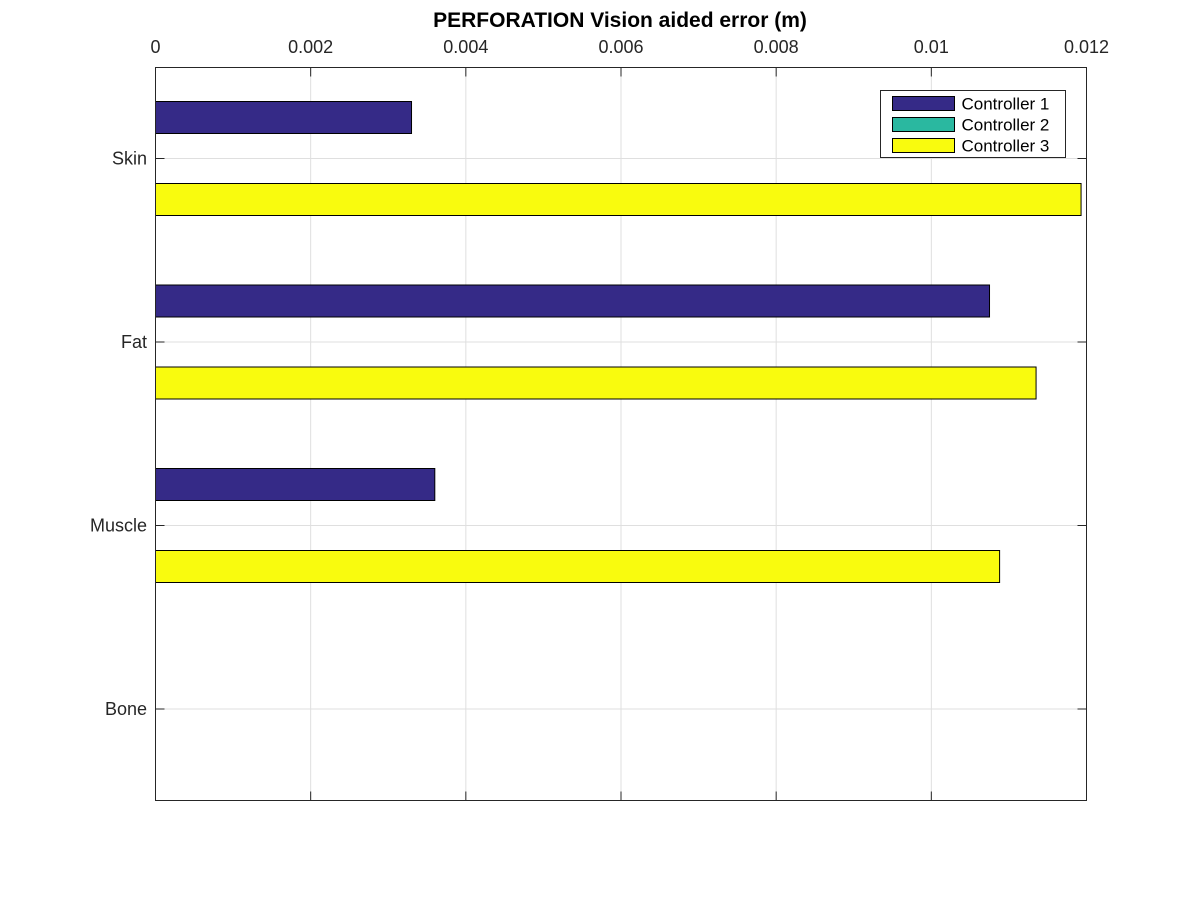  I want to click on chart-title: PERFORATION Vision aided error (m), so click(620, 20).